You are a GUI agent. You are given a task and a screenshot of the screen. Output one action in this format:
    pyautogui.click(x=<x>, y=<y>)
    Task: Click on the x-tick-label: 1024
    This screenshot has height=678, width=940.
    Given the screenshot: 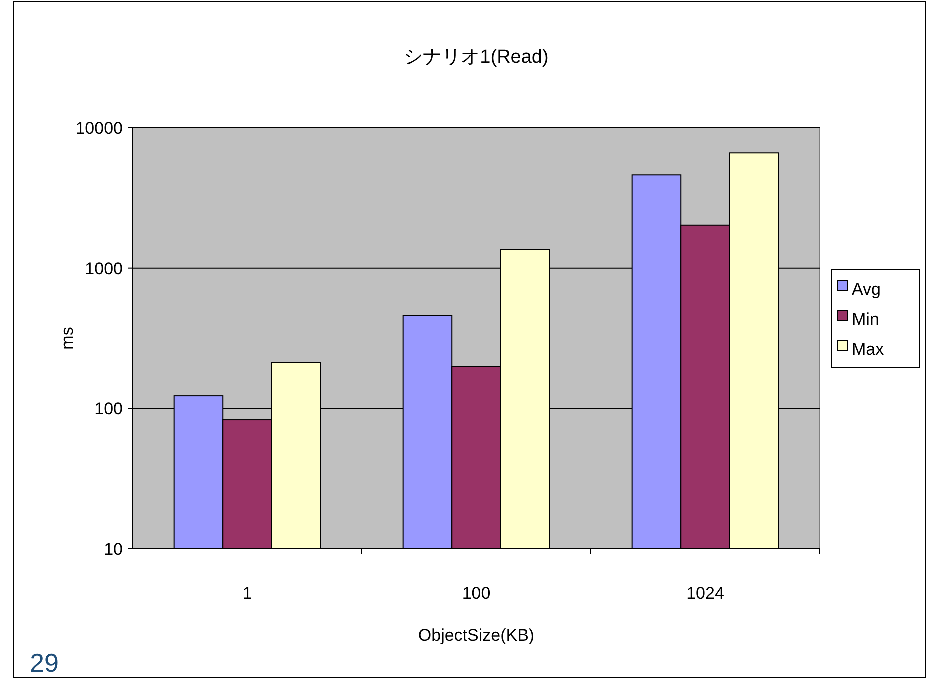 What is the action you would take?
    pyautogui.click(x=705, y=593)
    